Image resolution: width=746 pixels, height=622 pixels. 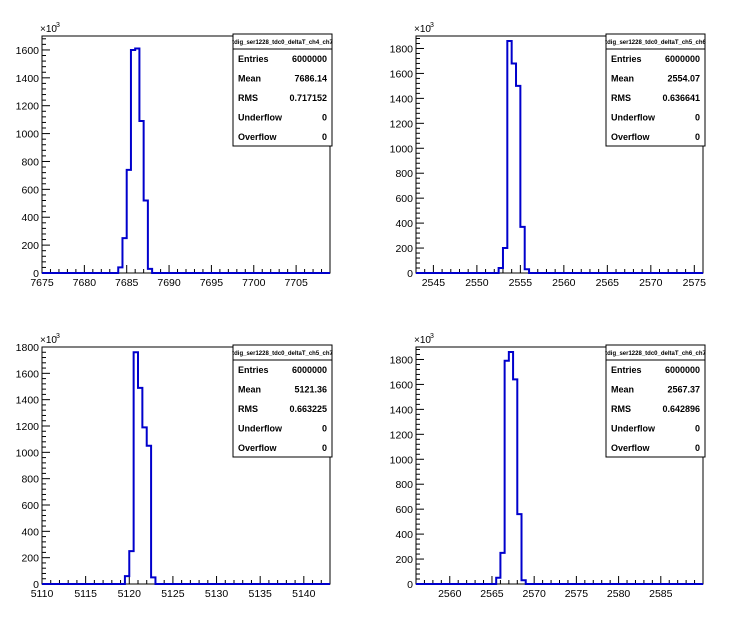 What do you see at coordinates (42, 594) in the screenshot?
I see `x-tick-label: 5110` at bounding box center [42, 594].